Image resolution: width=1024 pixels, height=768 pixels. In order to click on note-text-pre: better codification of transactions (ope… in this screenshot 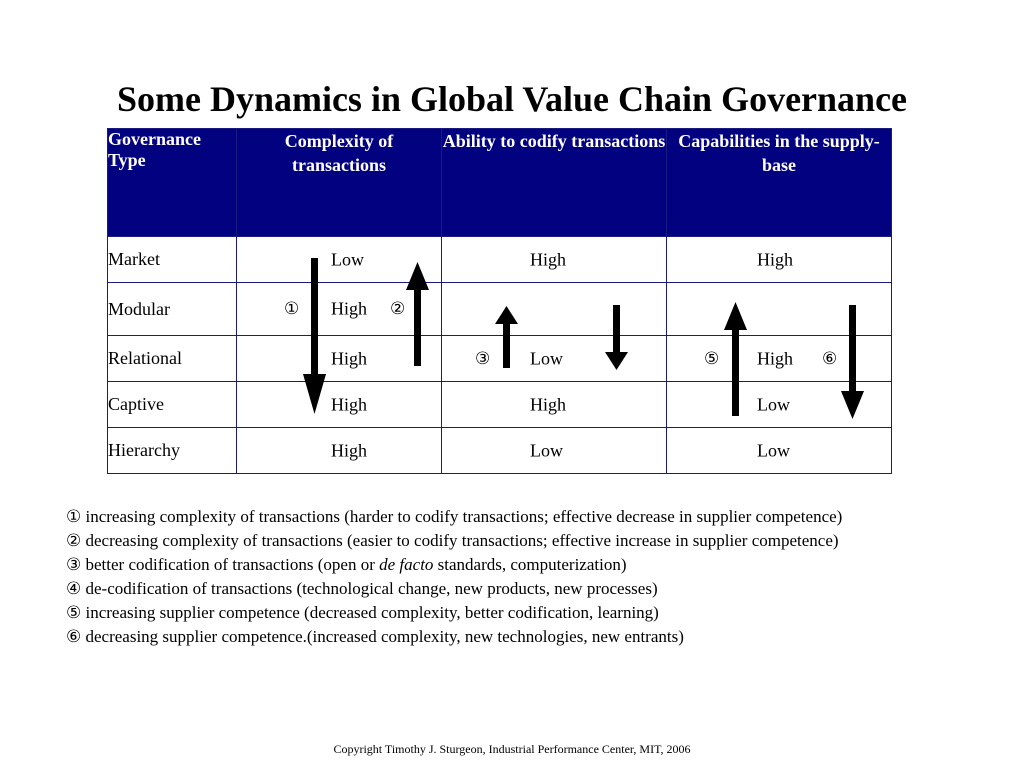, I will do `click(232, 564)`.